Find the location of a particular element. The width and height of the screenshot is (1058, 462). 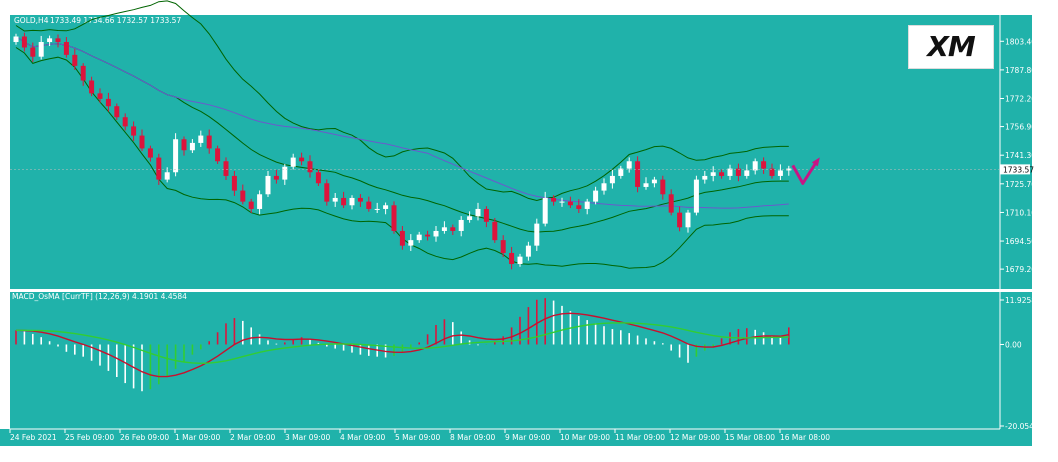

price-tick-label: 1803.40 is located at coordinates (1020, 41).